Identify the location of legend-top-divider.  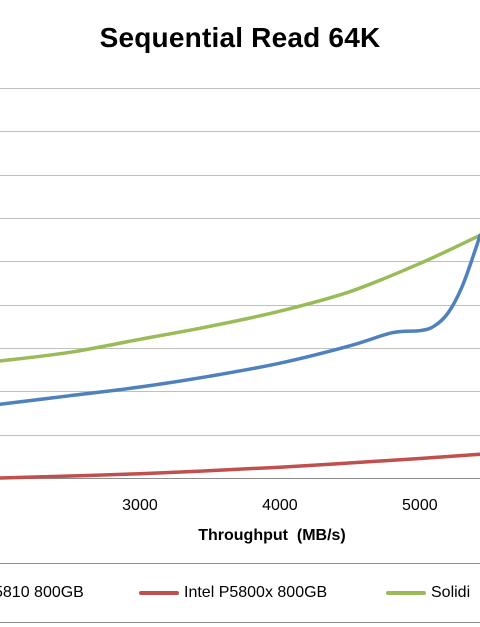
(240, 563).